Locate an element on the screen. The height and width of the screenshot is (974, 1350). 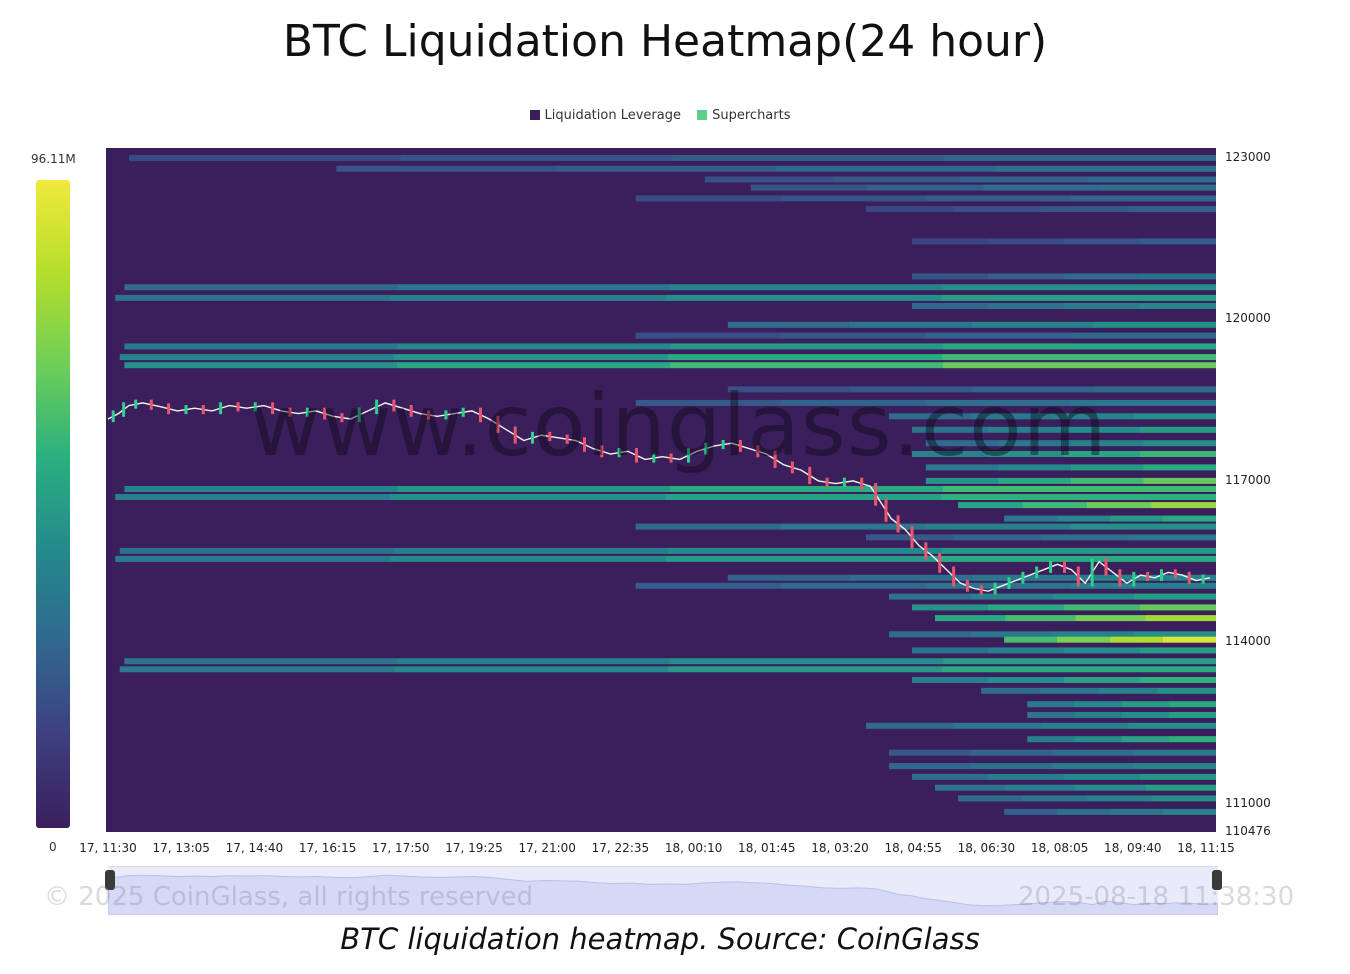
colorbar is located at coordinates (53, 504).